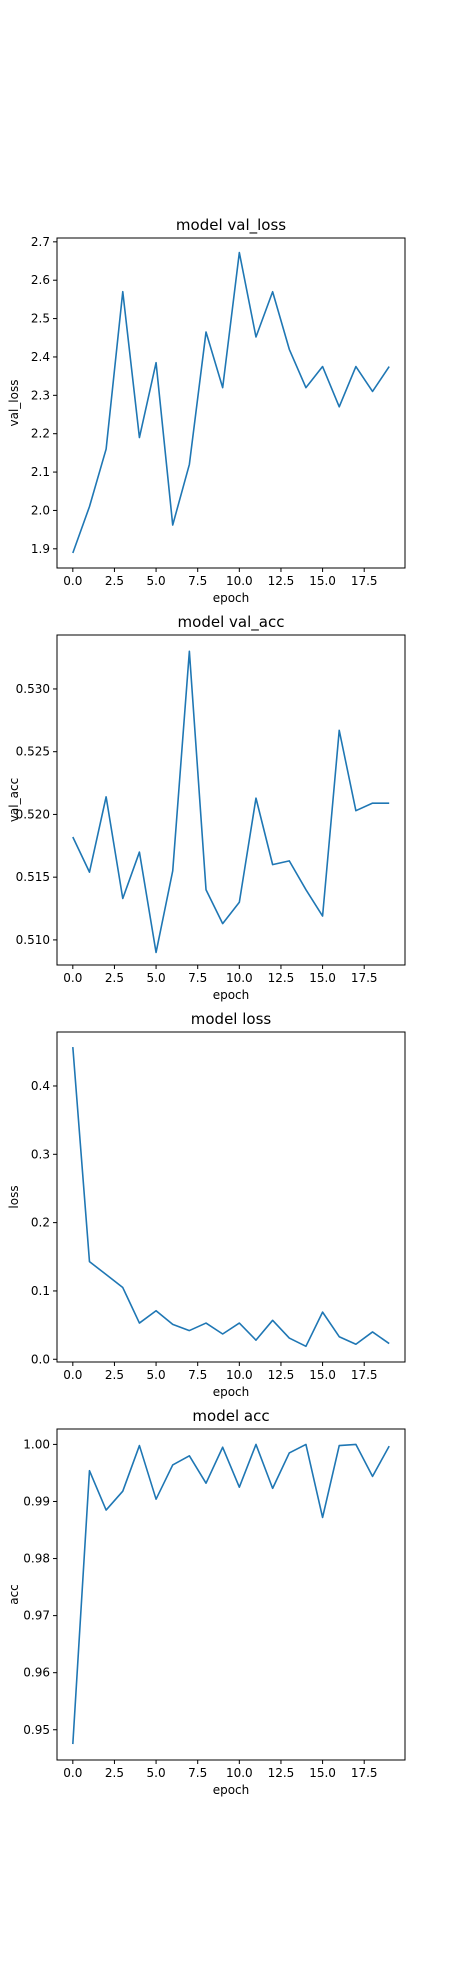 The width and height of the screenshot is (450, 1980). I want to click on y-tick-label: 0.510, so click(33, 940).